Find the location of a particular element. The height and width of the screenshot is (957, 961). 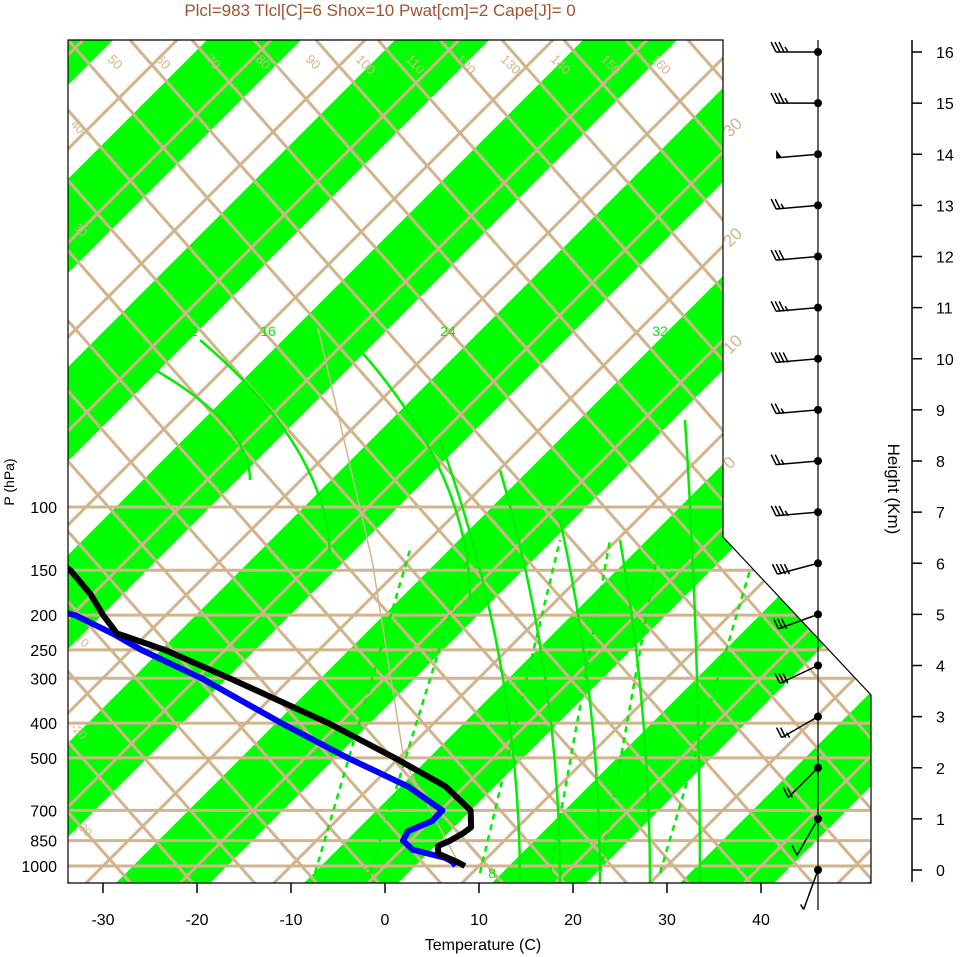

pressure-tick-label: 100 is located at coordinates (43, 508).